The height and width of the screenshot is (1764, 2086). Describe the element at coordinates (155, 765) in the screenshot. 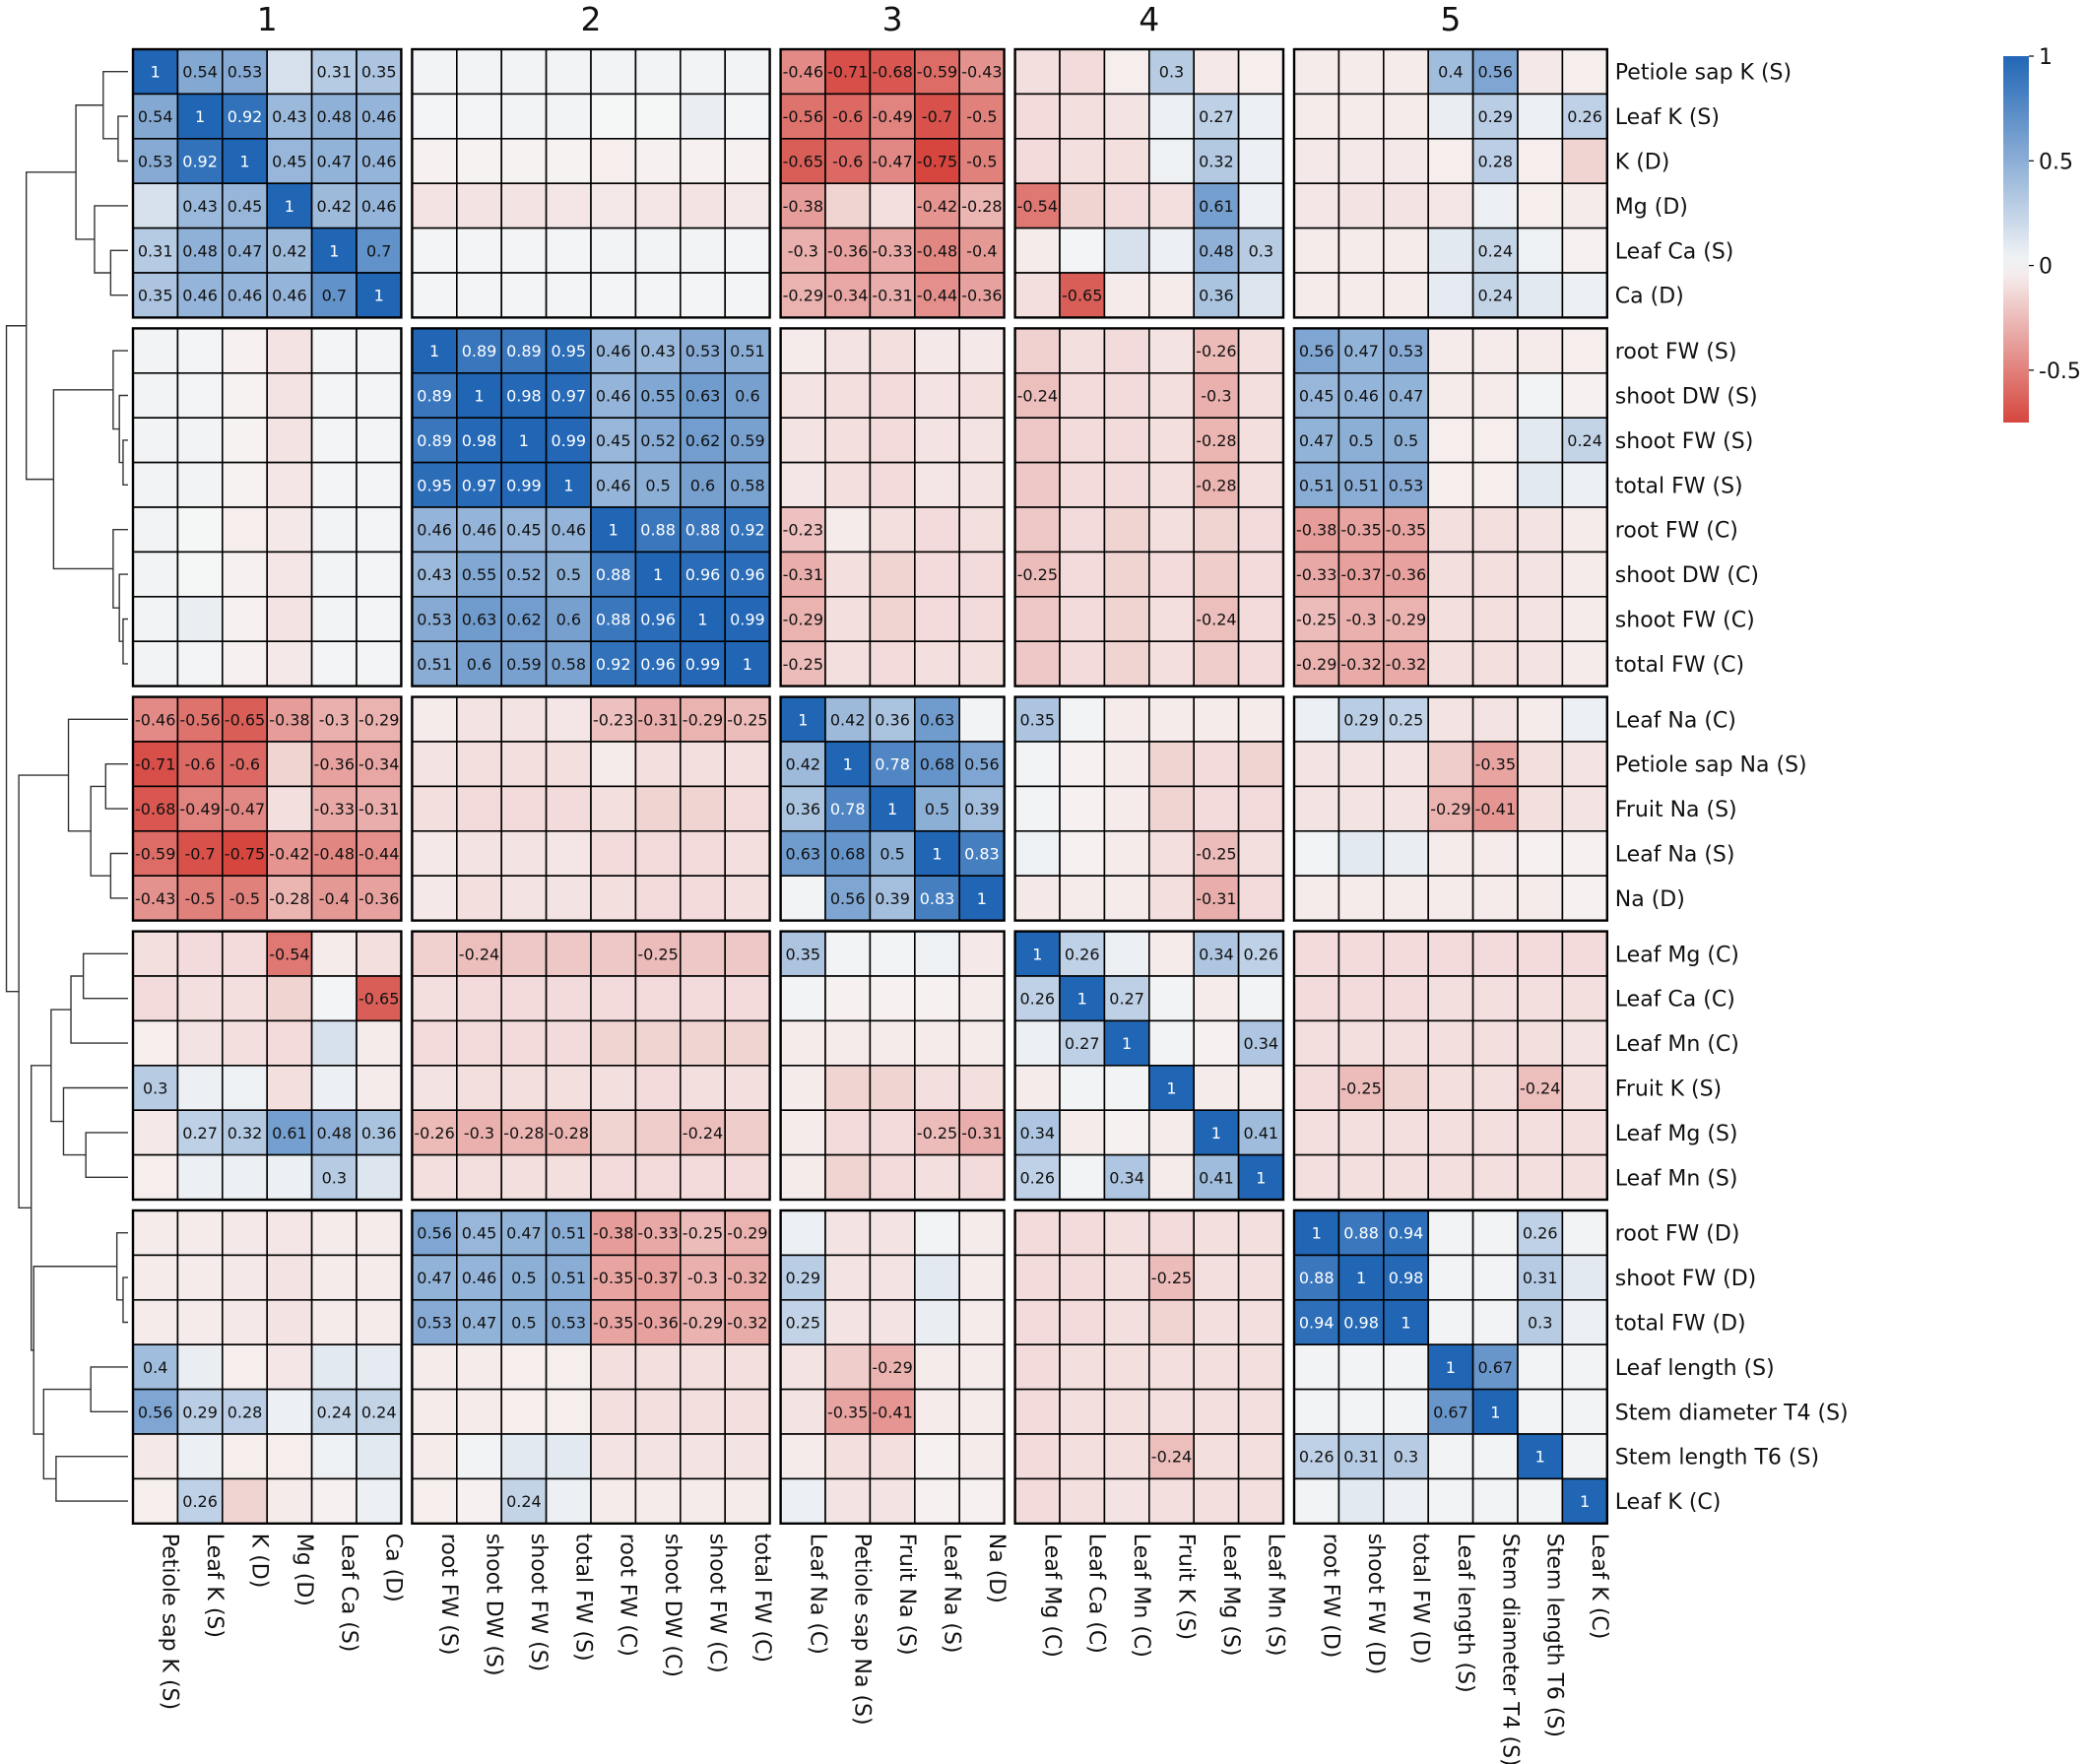

I see `cell-value-label: -0.71` at that location.